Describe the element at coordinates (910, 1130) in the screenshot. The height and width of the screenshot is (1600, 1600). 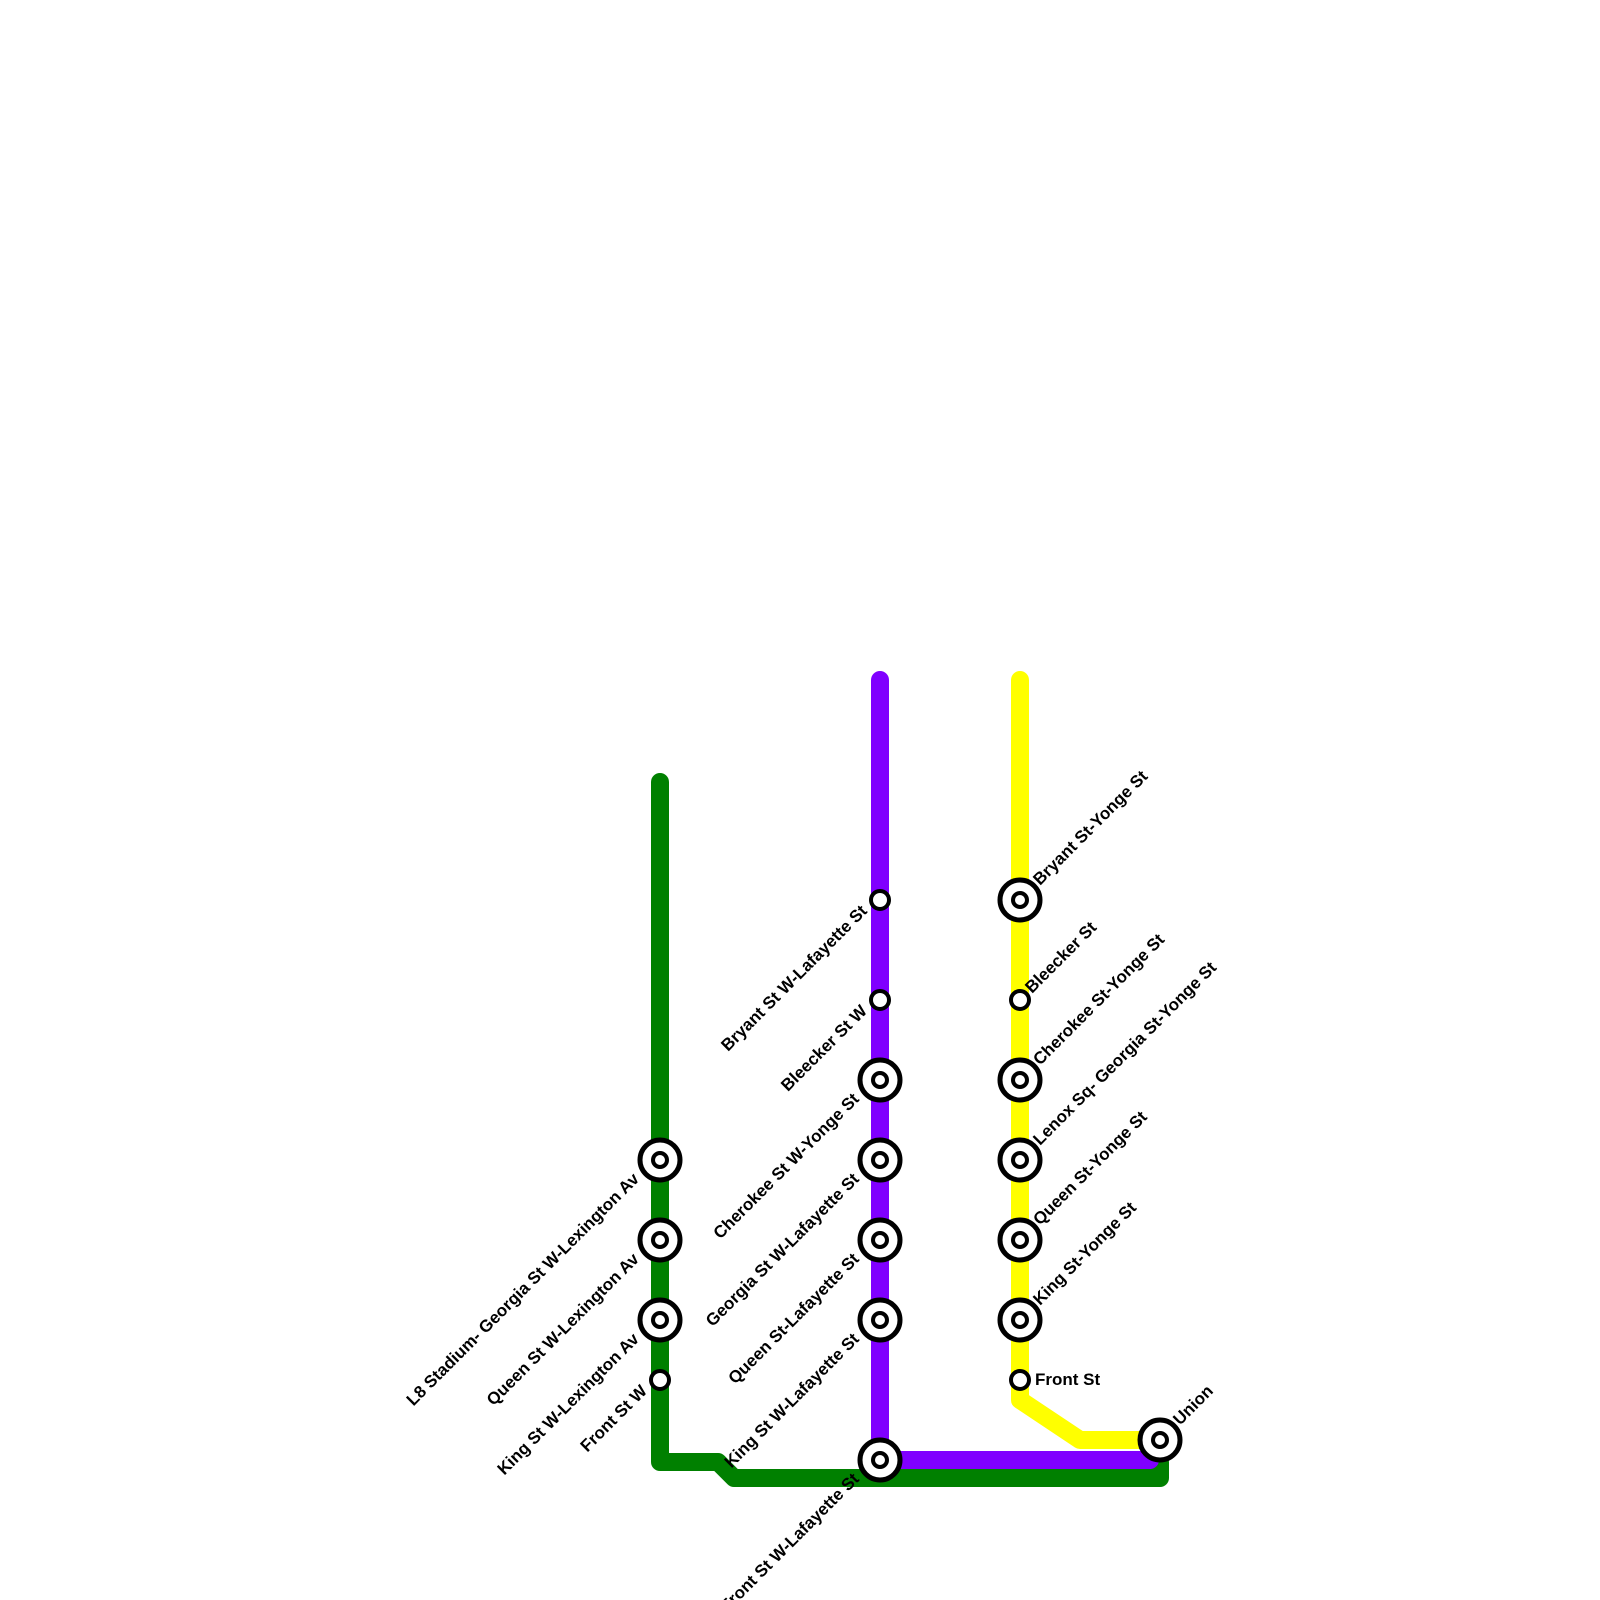
I see `green-line` at that location.